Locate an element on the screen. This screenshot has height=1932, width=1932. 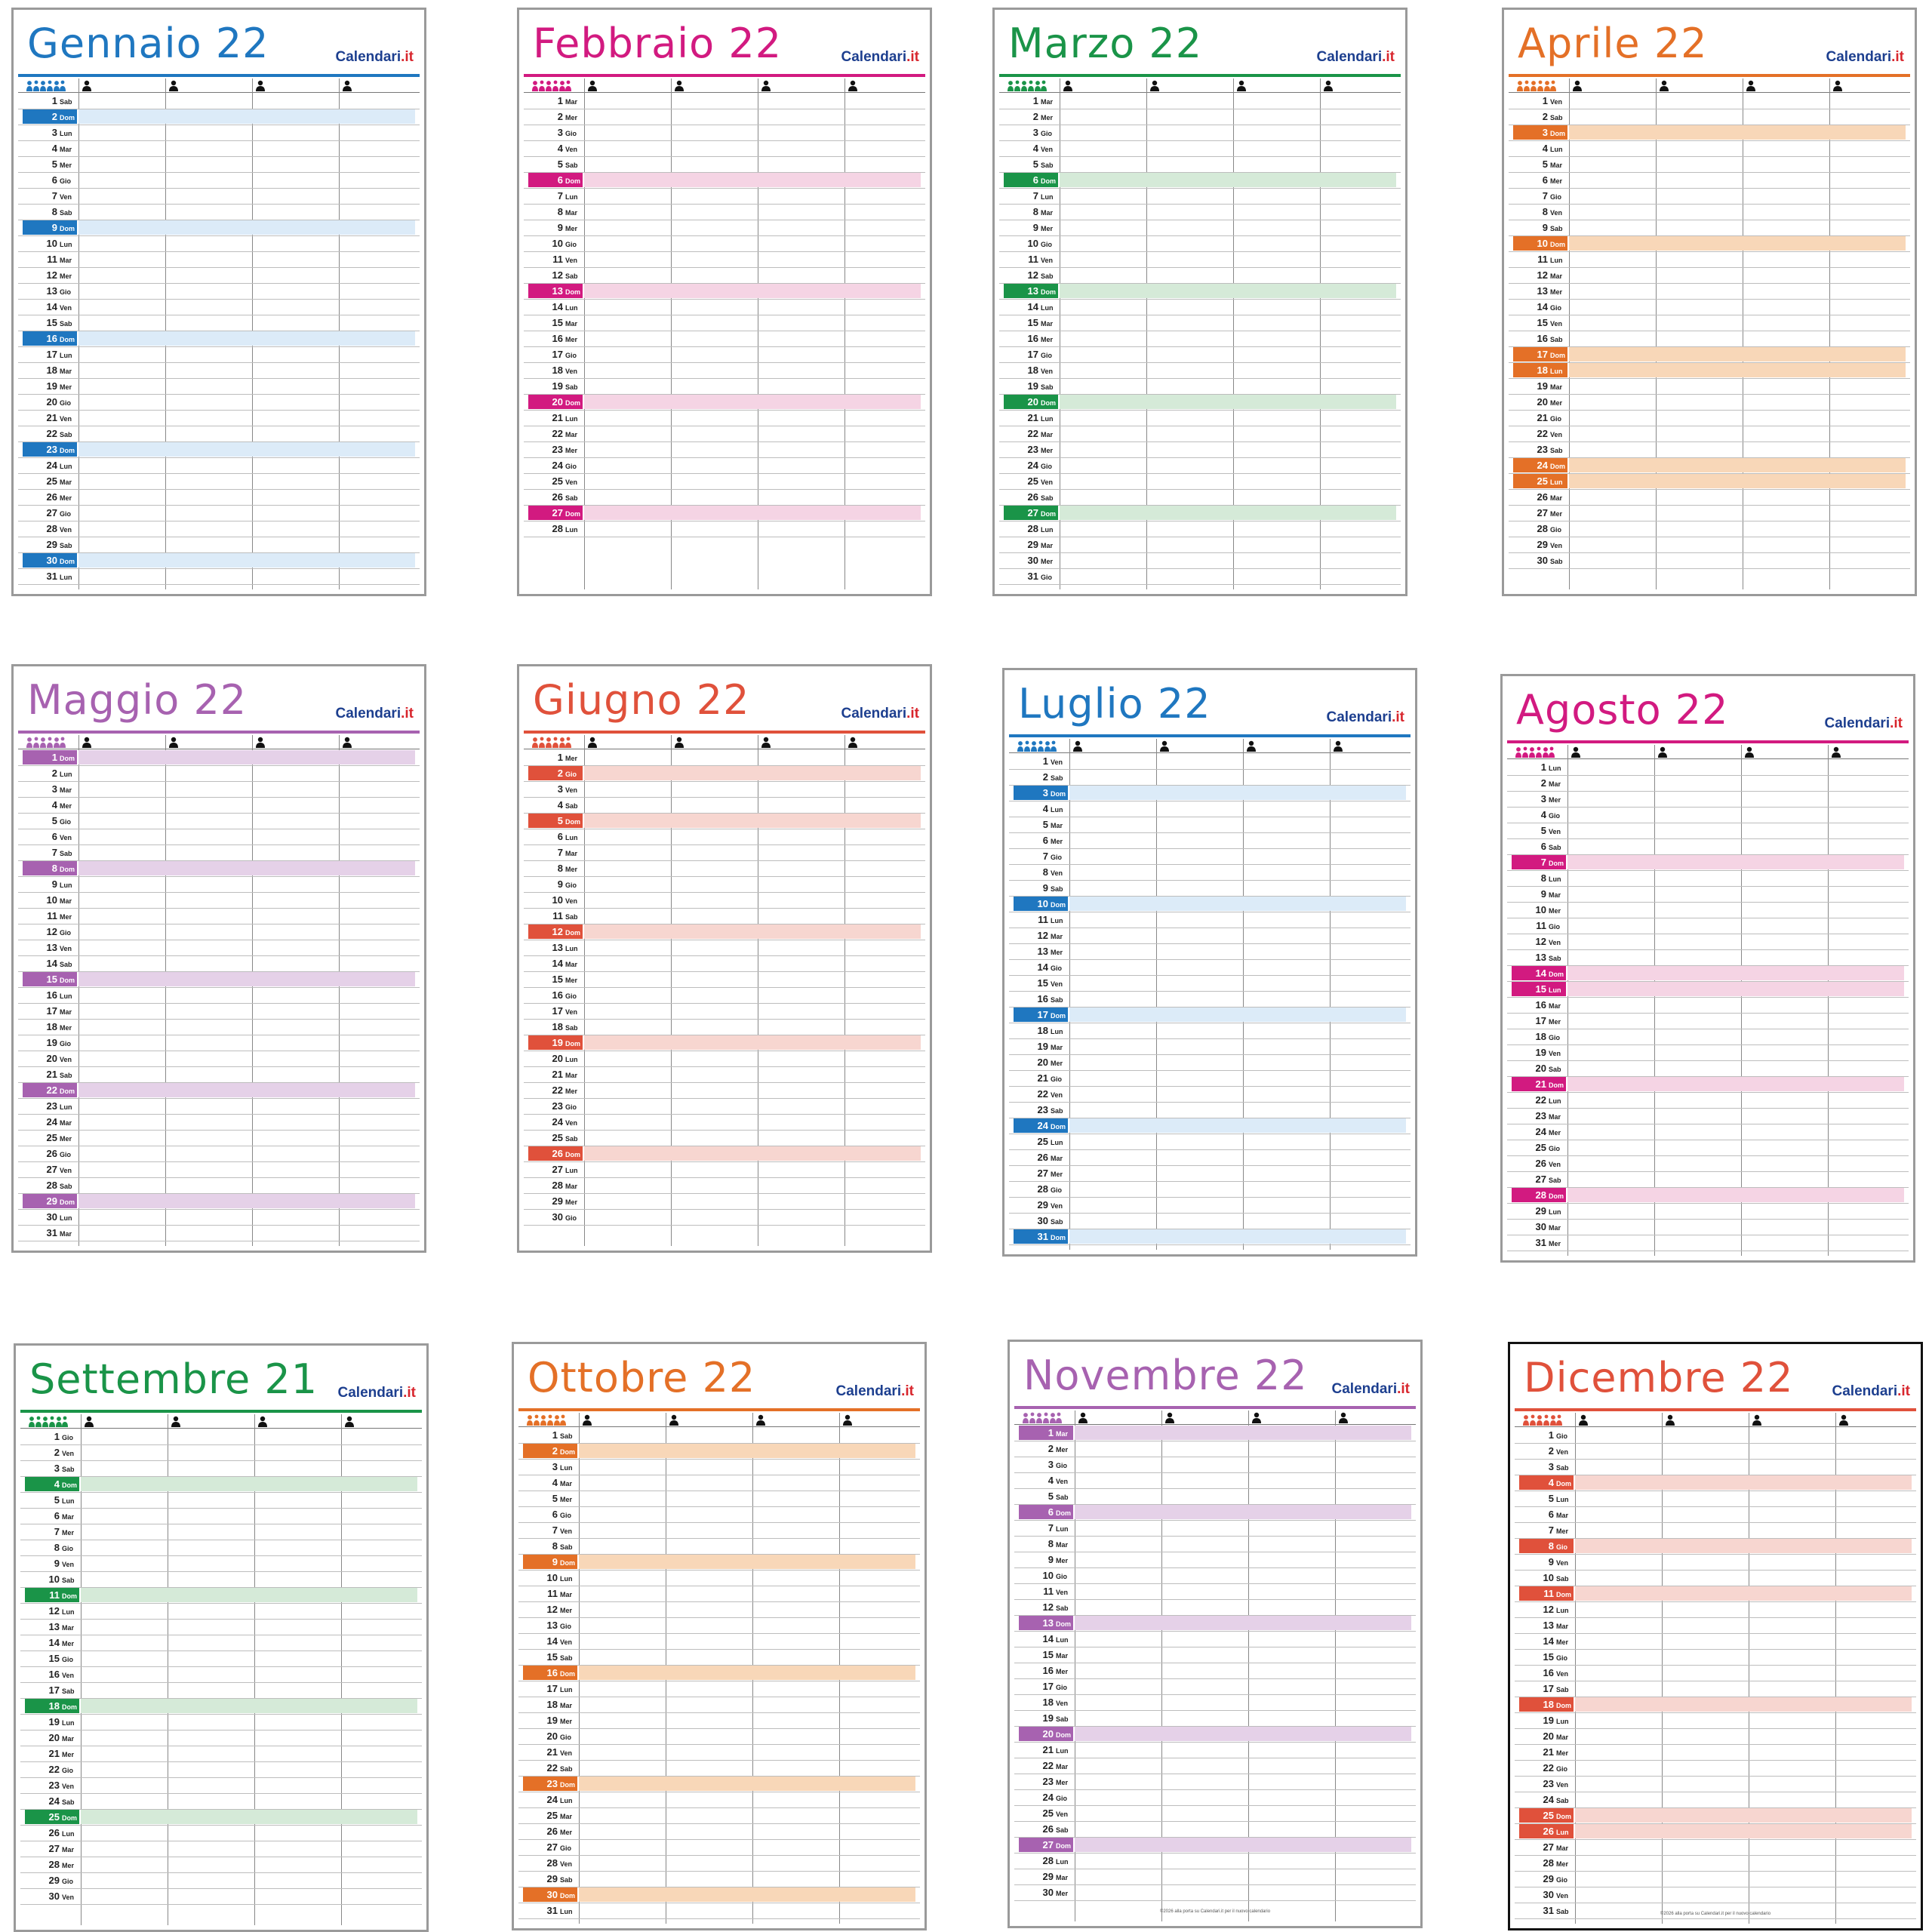
day-row: 2 Dom is located at coordinates (719, 1451).